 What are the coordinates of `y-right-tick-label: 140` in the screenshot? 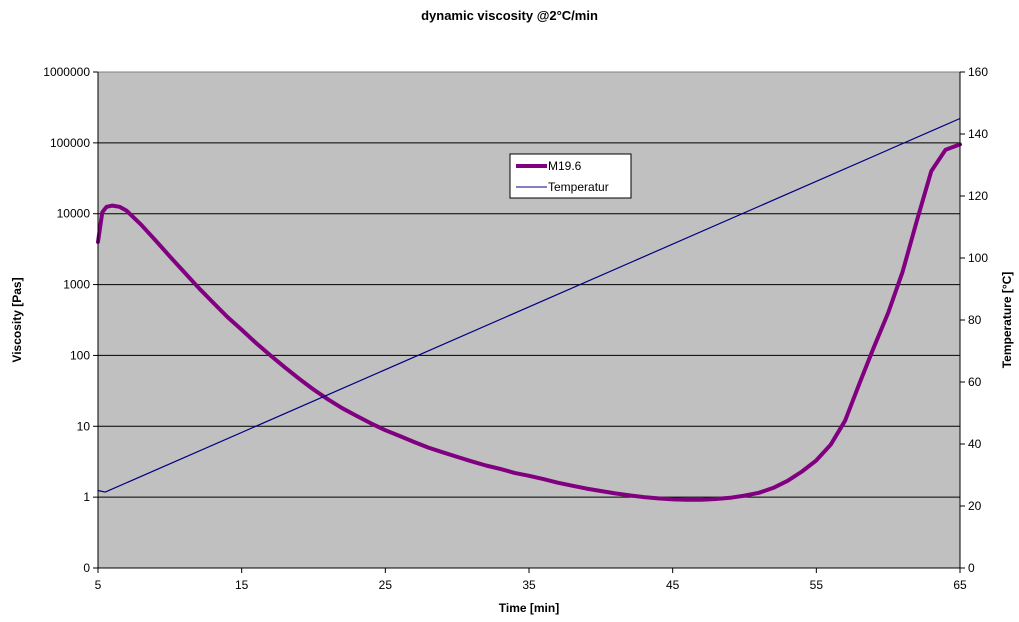 It's located at (978, 134).